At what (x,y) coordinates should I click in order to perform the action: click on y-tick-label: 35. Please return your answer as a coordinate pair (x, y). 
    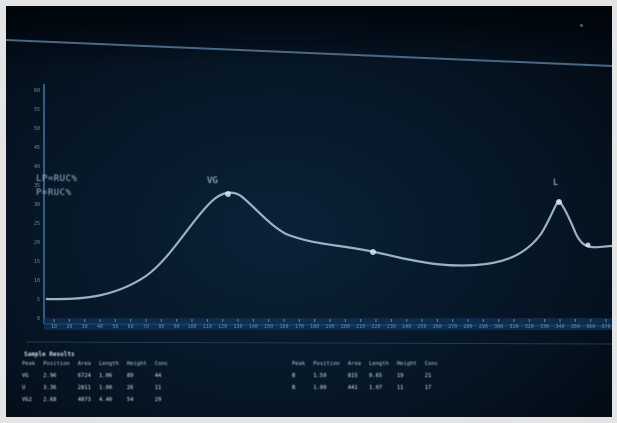
    Looking at the image, I should click on (37, 186).